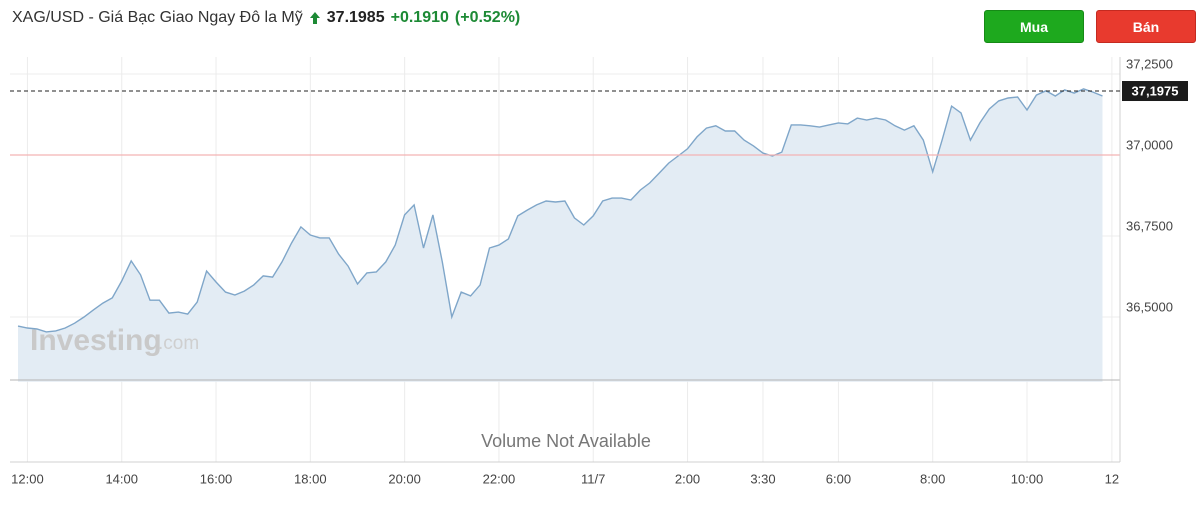 The height and width of the screenshot is (512, 1200). I want to click on x-tick-label: 14:00, so click(121, 478).